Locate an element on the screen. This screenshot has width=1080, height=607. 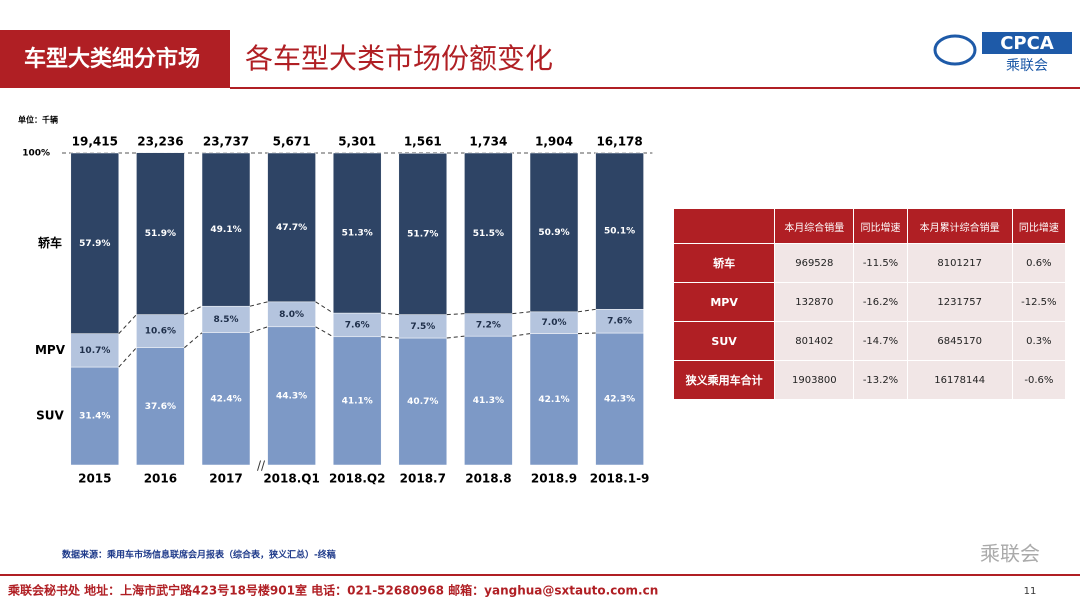
total-label: 5,671 is located at coordinates (292, 142).